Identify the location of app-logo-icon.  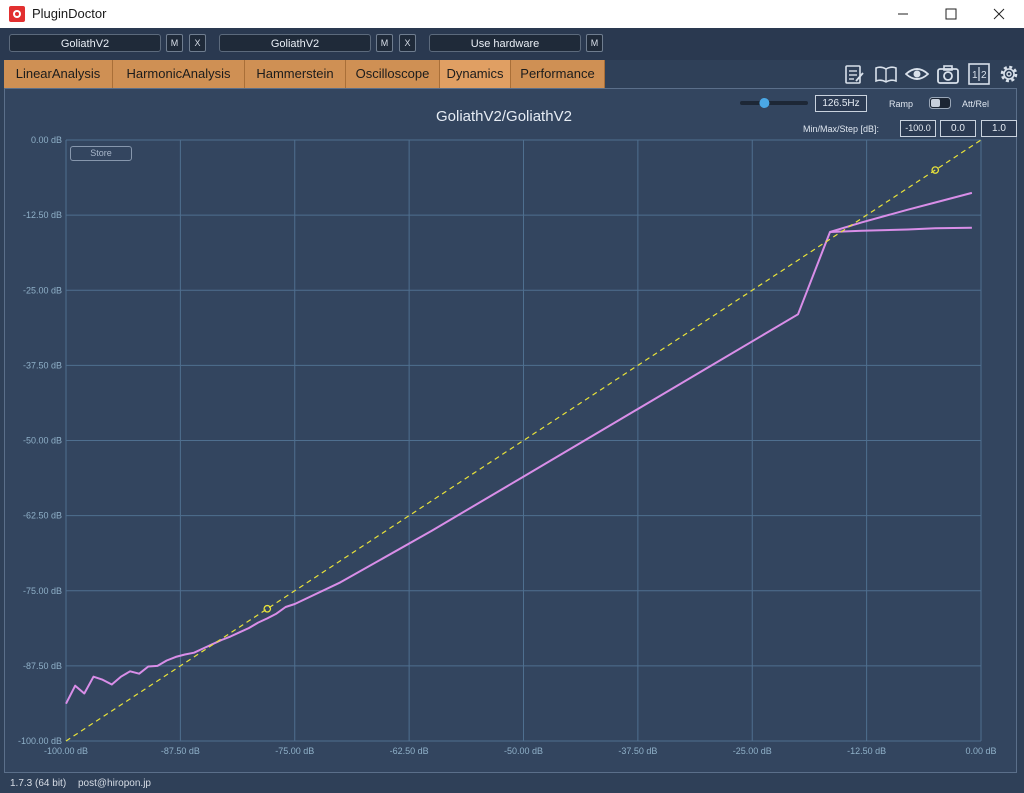
(17, 14).